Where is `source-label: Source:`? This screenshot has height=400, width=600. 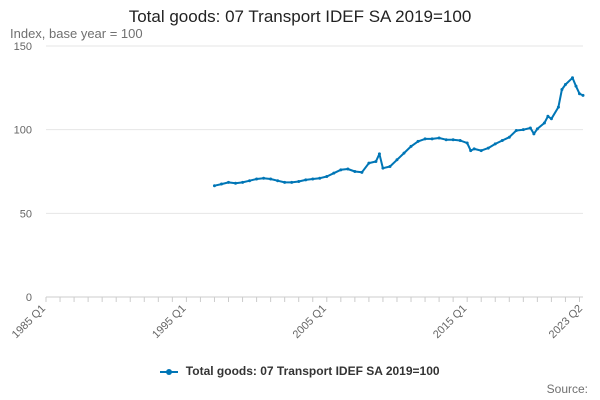
source-label: Source: is located at coordinates (567, 389).